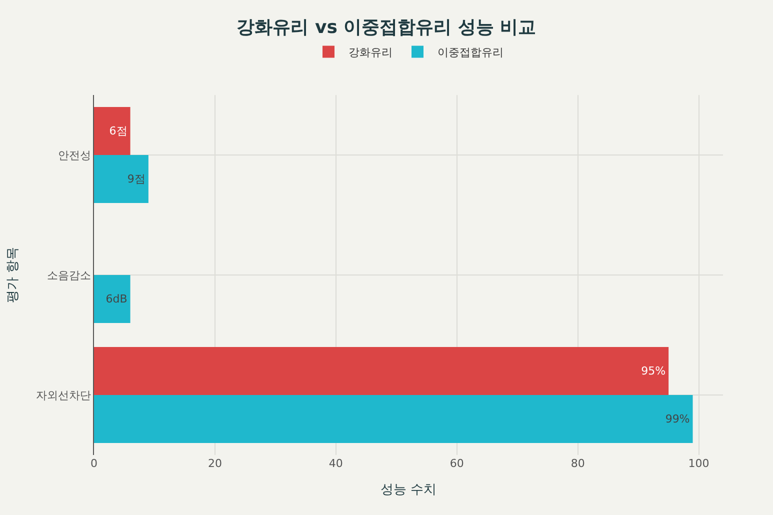 This screenshot has height=515, width=773. I want to click on data-label: 6점, so click(118, 131).